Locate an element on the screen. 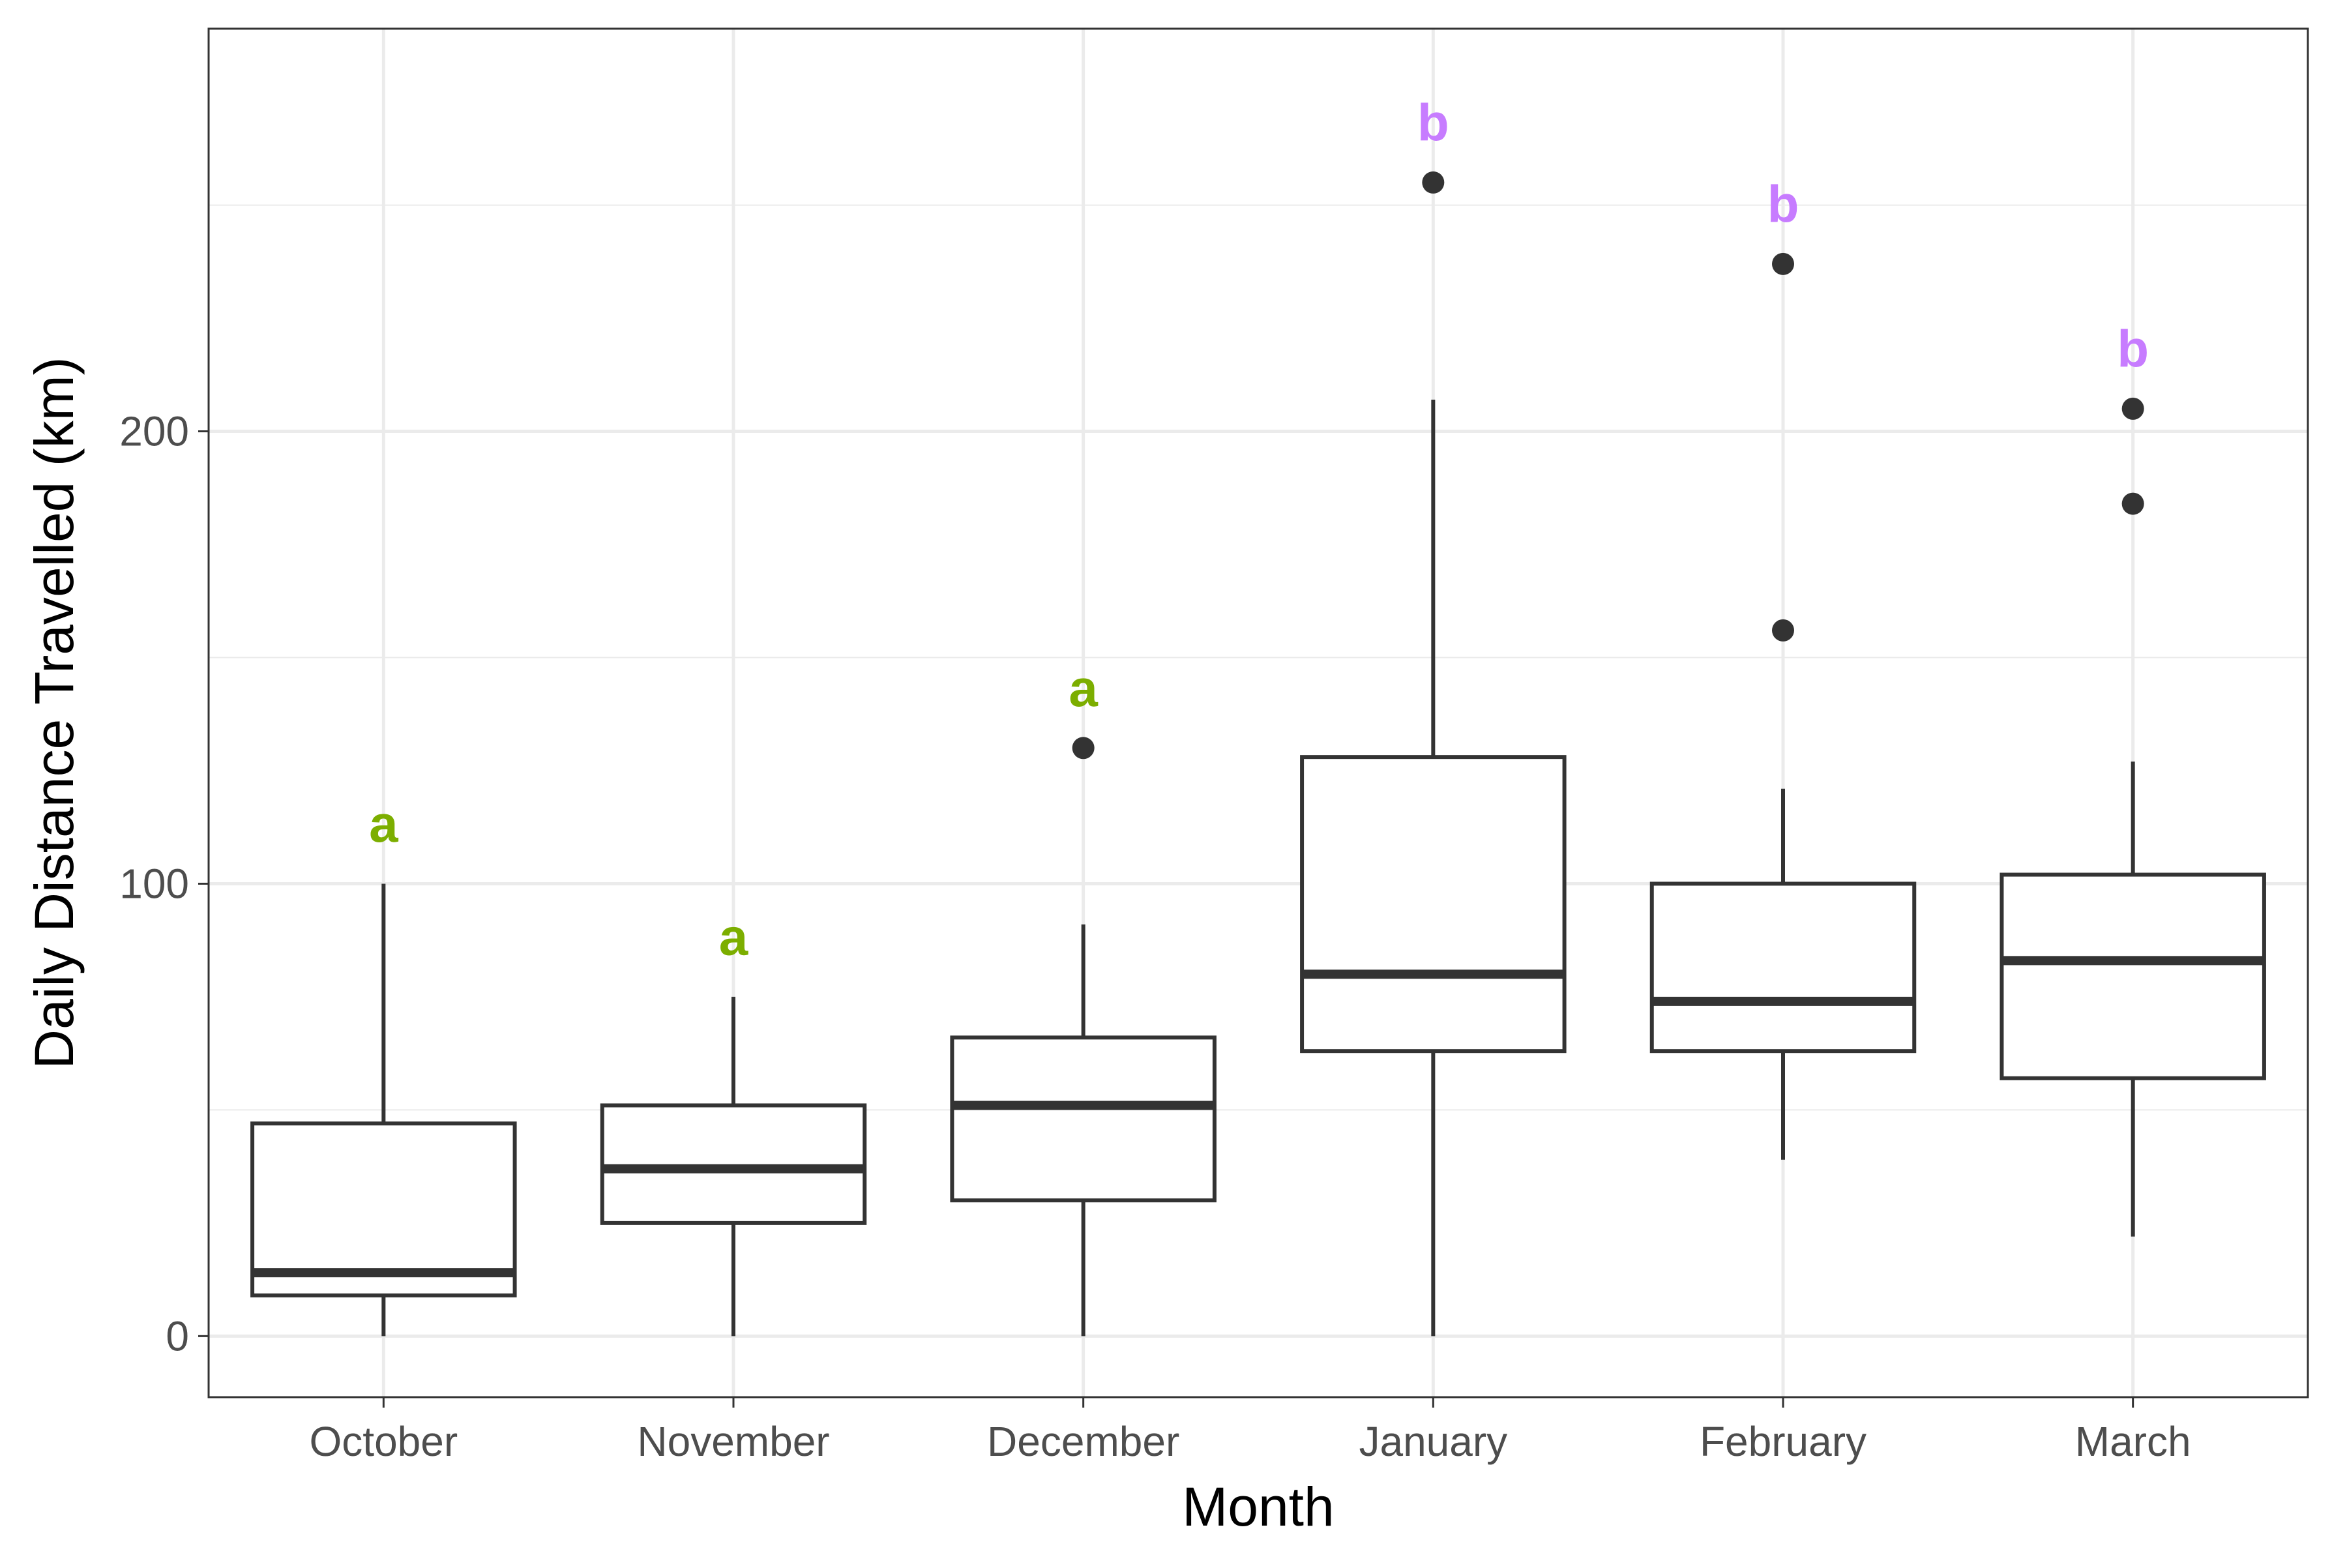 Image resolution: width=2347 pixels, height=1568 pixels. boxplot-january: b is located at coordinates (1433, 716).